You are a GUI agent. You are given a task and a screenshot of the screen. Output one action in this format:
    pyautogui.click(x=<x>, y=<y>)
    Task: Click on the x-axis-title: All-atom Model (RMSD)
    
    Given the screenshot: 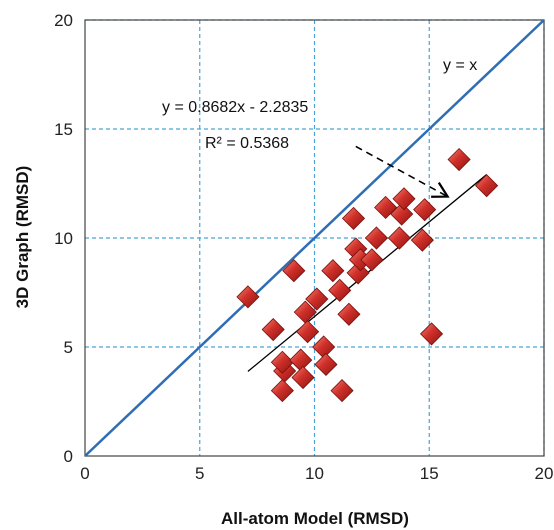 What is the action you would take?
    pyautogui.click(x=315, y=518)
    